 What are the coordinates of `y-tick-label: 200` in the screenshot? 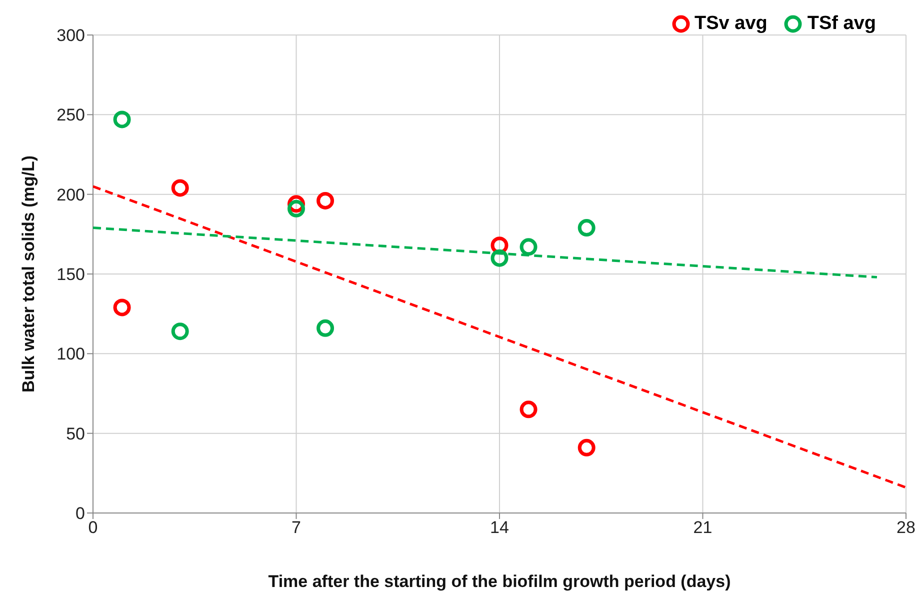 It's located at (70, 194).